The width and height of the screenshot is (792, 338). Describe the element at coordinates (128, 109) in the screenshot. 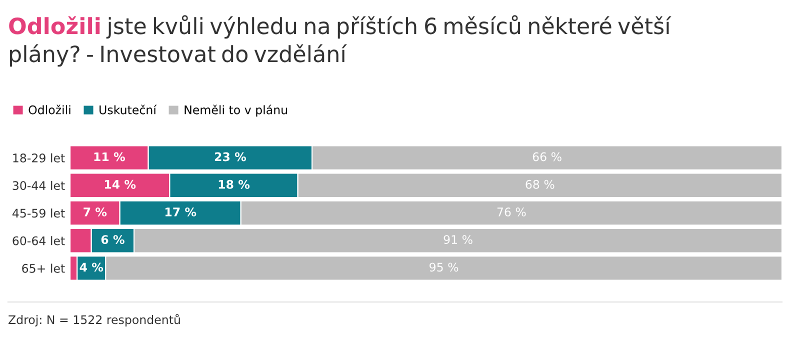

I see `legend-label: Uskuteční` at that location.